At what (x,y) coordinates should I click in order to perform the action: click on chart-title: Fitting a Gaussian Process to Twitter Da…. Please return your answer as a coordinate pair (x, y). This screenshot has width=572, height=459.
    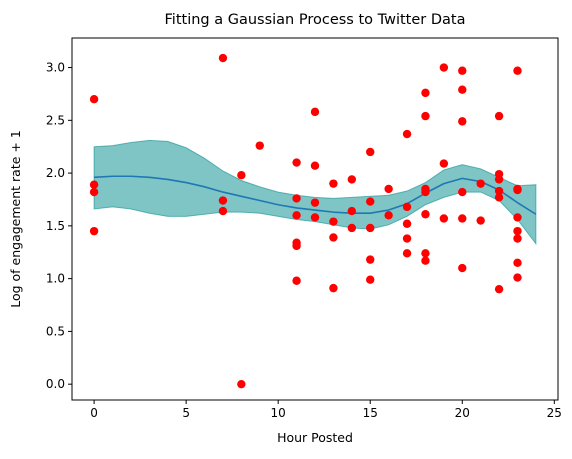
    Looking at the image, I should click on (315, 20).